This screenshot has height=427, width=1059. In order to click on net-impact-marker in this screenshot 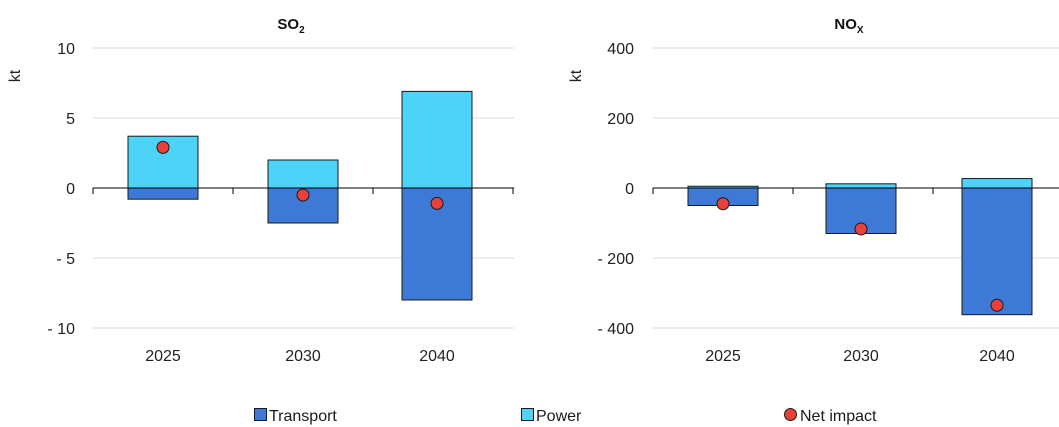, I will do `click(790, 414)`.